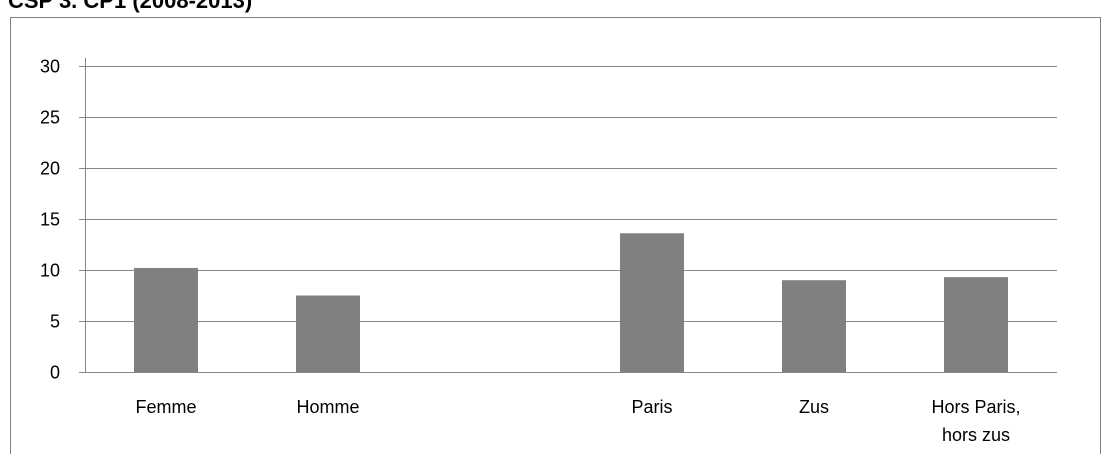 This screenshot has width=1111, height=454. What do you see at coordinates (50, 169) in the screenshot?
I see `y-tick-label: 20` at bounding box center [50, 169].